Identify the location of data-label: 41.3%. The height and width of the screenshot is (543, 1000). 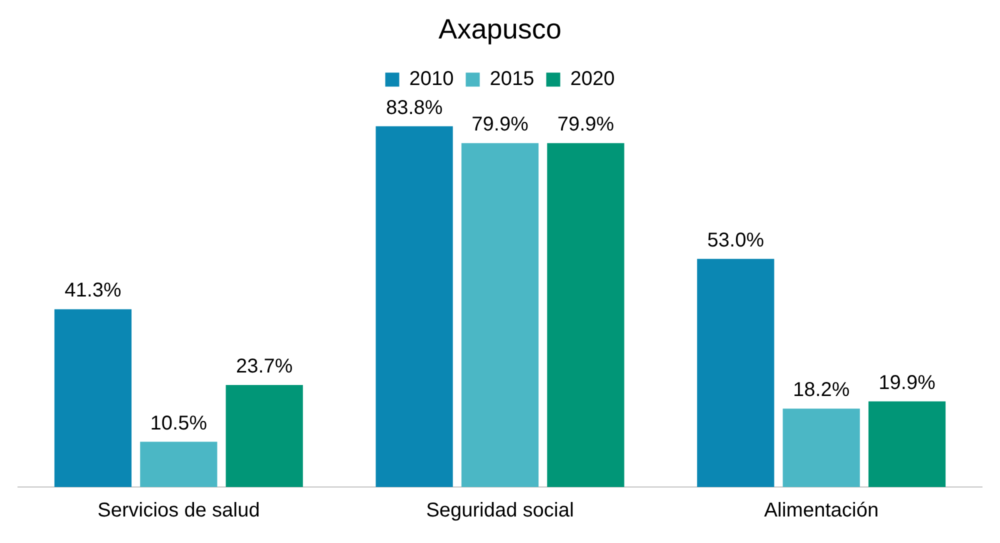
(93, 291).